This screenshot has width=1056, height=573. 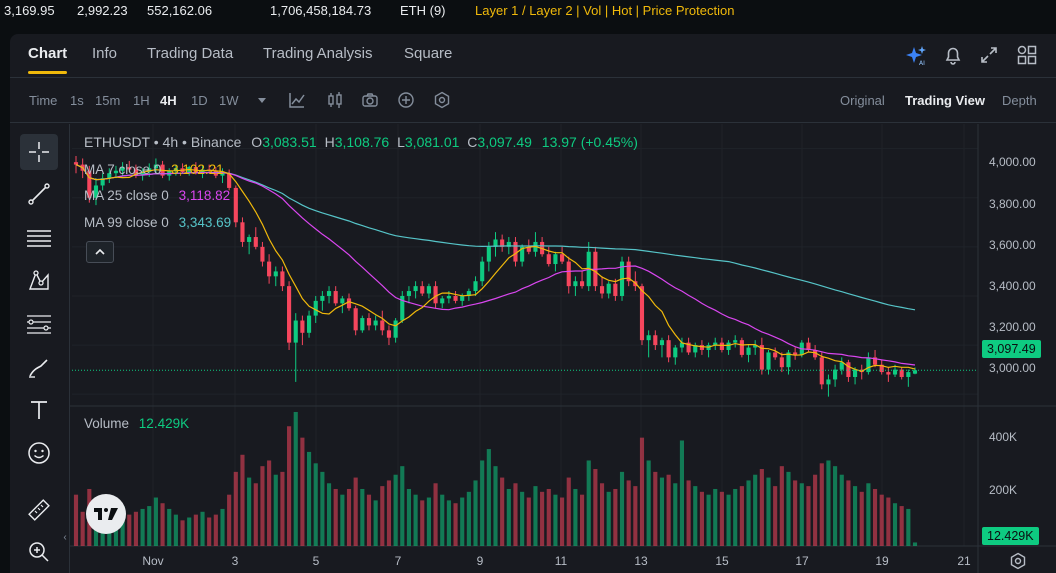 What do you see at coordinates (39, 194) in the screenshot?
I see `trendline-tool` at bounding box center [39, 194].